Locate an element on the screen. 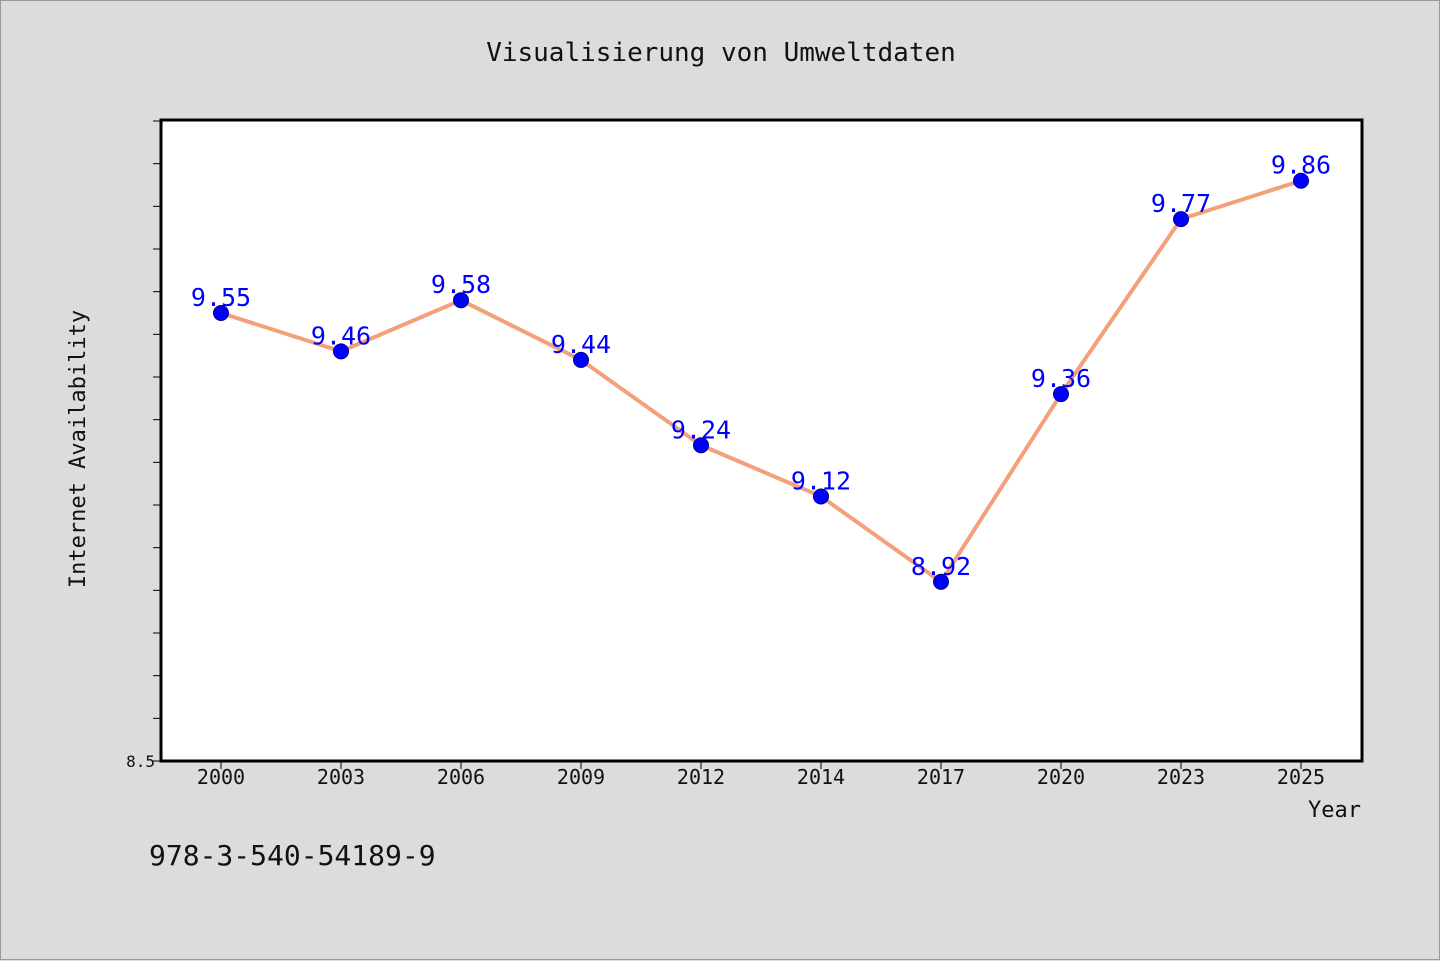 The image size is (1440, 961). data-label: 9.12 is located at coordinates (821, 480).